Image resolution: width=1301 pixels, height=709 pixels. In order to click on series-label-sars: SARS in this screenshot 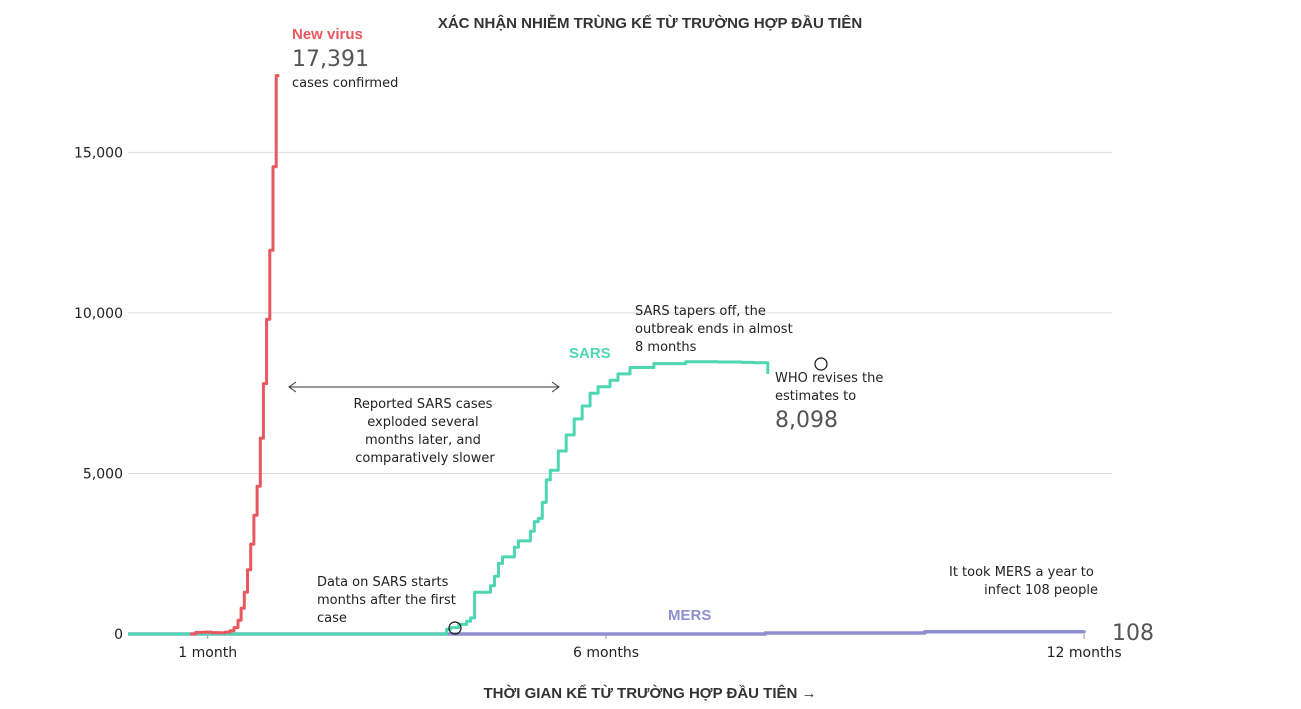, I will do `click(590, 353)`.